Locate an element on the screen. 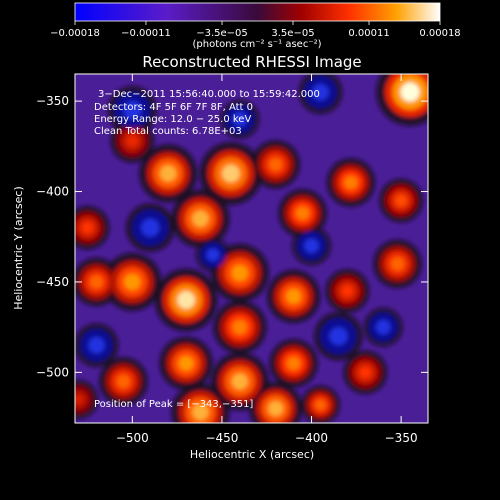 The width and height of the screenshot is (500, 500). peak-position-label: Position of Peak = [−343,−351] is located at coordinates (173, 404).